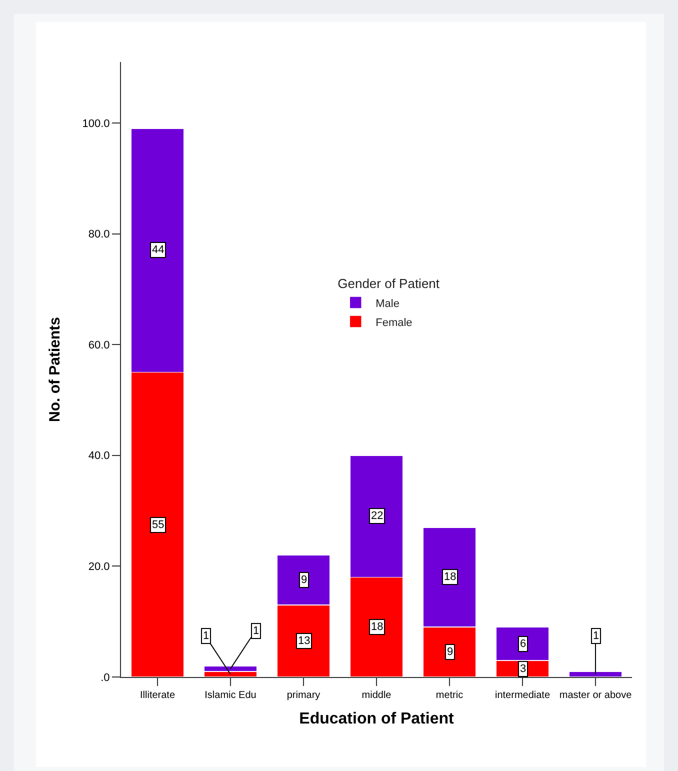 Image resolution: width=678 pixels, height=771 pixels. I want to click on x-tick-label: metric, so click(450, 695).